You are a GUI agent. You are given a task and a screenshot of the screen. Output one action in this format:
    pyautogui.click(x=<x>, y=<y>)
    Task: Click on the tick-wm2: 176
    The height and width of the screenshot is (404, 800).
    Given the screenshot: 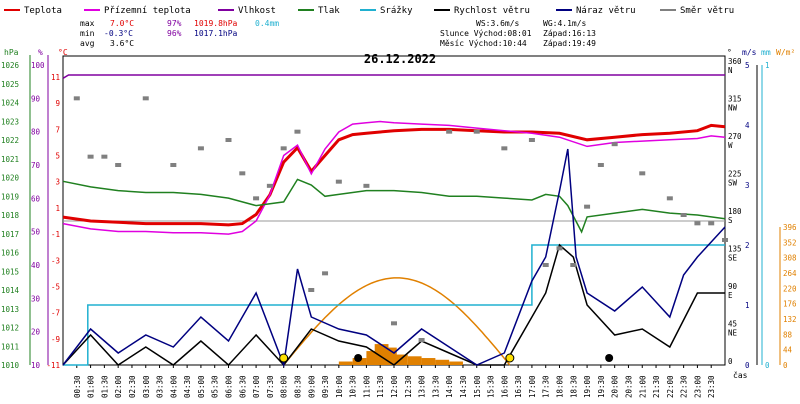 What is the action you would take?
    pyautogui.click(x=790, y=304)
    